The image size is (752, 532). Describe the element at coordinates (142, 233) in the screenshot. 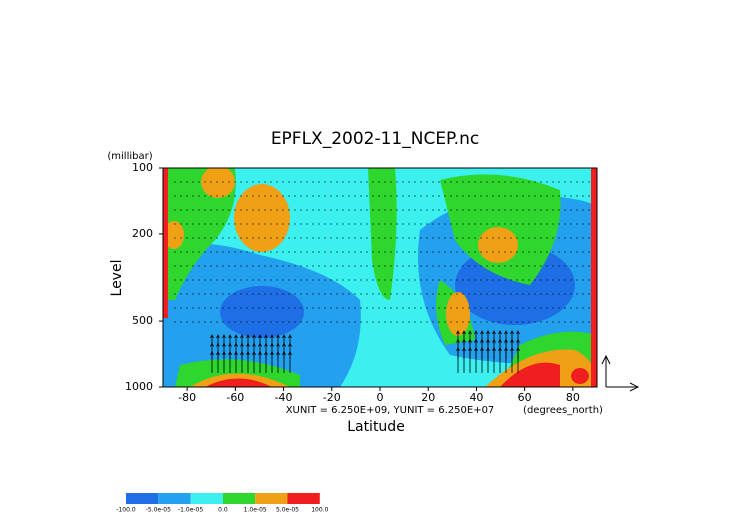

I see `y-tick-label: 200` at that location.